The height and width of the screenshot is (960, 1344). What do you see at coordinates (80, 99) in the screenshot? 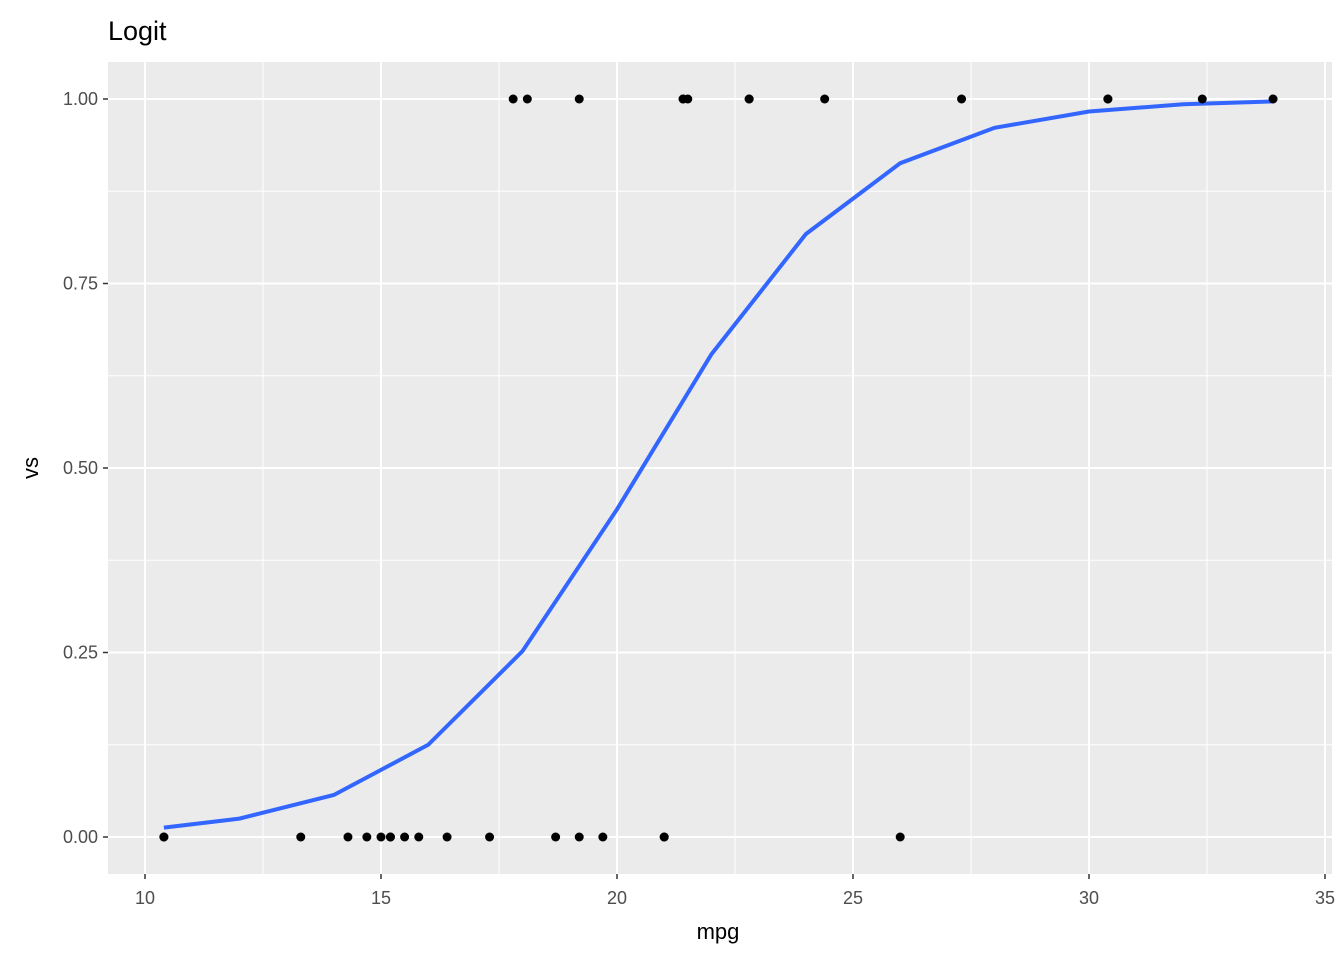
I see `y-tick-label: 1.00` at bounding box center [80, 99].